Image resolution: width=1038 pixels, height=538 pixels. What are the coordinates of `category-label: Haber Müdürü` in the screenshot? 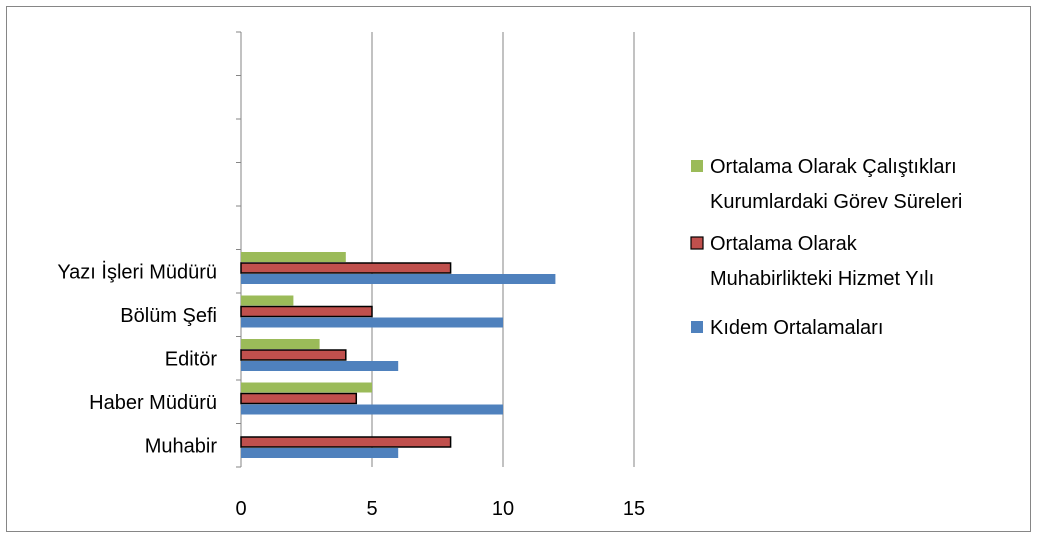 It's located at (153, 403).